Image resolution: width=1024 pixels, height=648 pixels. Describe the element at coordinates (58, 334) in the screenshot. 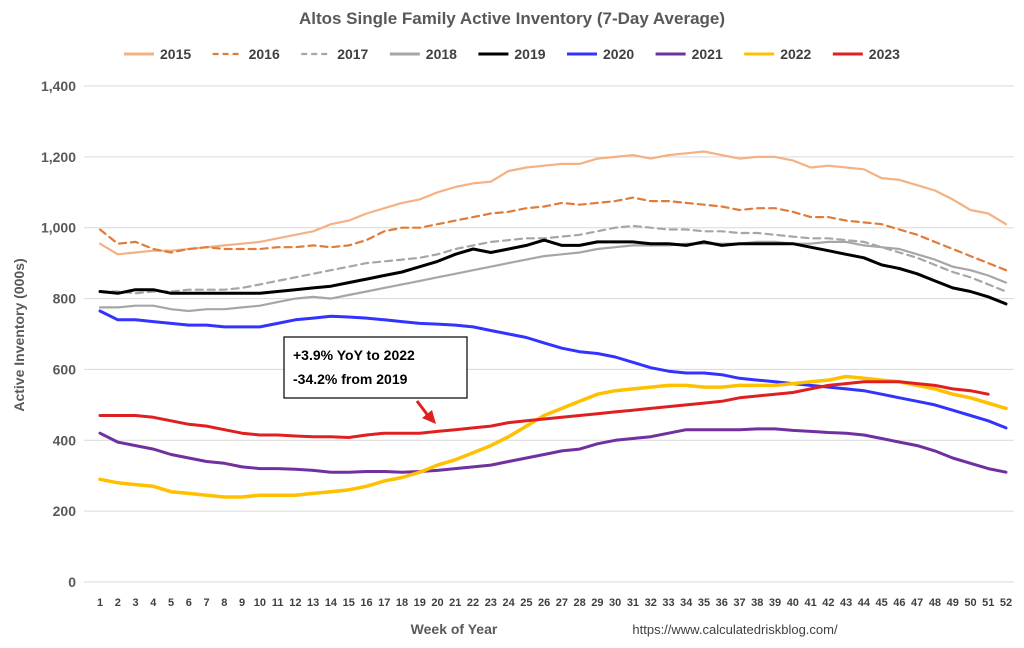

I see `y-axis: 0 200 400 600 800 1,000 1,200 1,400` at that location.